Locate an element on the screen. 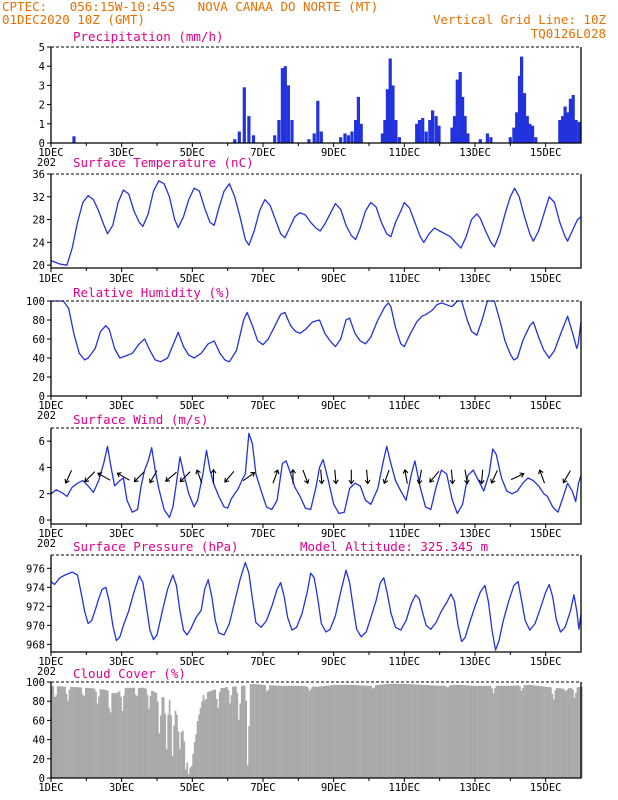 Image resolution: width=618 pixels, height=800 pixels. y-tick-label: 32 is located at coordinates (38, 198).